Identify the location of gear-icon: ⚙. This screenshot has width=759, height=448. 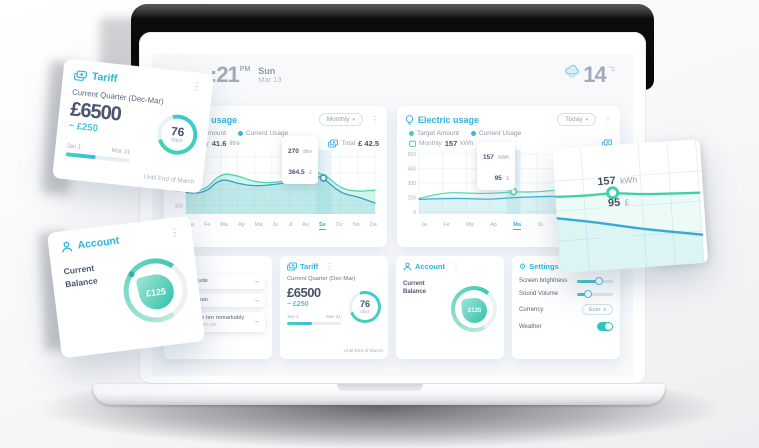
(523, 266).